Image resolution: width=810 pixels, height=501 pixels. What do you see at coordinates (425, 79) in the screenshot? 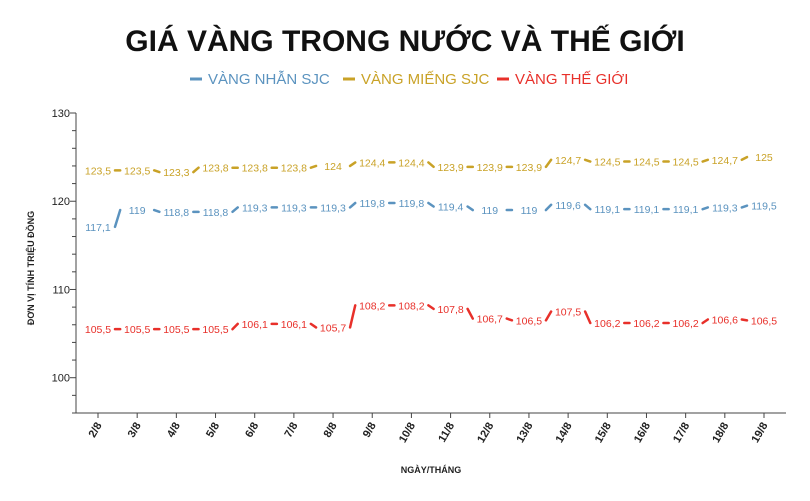
I see `legend-entry: VÀNG MIẾNG SJC` at bounding box center [425, 79].